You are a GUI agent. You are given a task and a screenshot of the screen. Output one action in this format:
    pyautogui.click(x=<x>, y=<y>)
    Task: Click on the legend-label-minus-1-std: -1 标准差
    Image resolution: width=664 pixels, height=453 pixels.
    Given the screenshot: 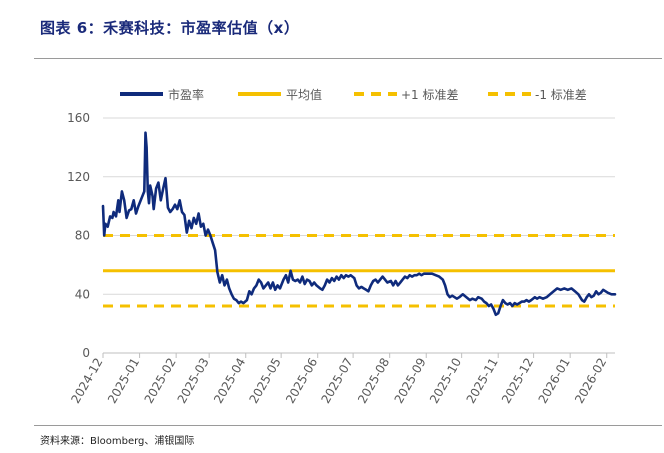 What is the action you would take?
    pyautogui.click(x=561, y=95)
    